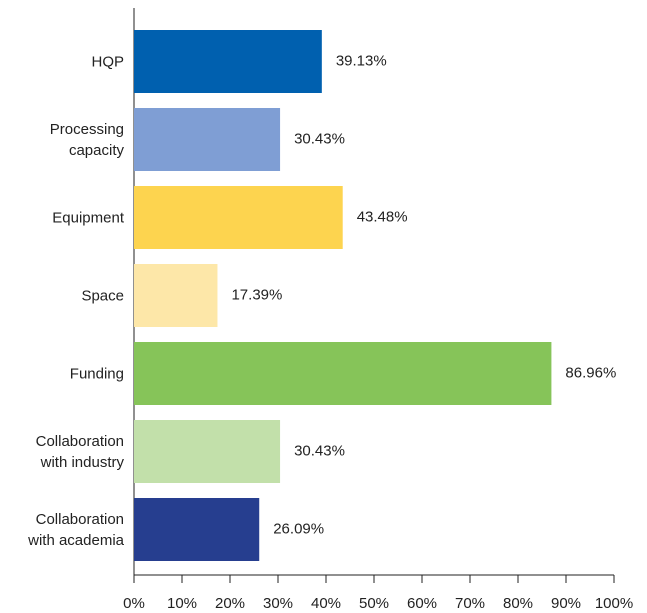 This screenshot has height=613, width=647. What do you see at coordinates (518, 603) in the screenshot?
I see `x-tick-label: 80%` at bounding box center [518, 603].